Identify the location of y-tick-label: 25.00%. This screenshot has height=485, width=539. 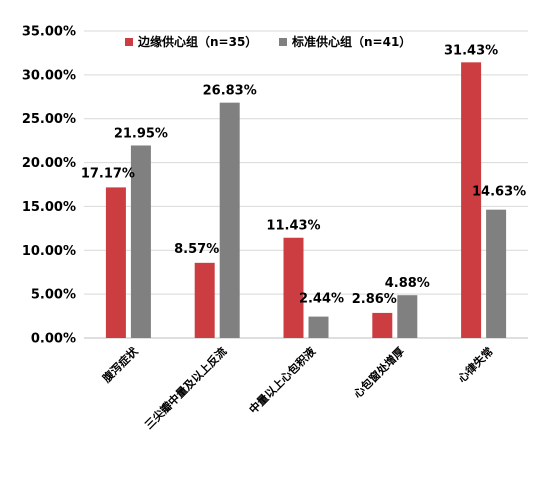
(49, 119).